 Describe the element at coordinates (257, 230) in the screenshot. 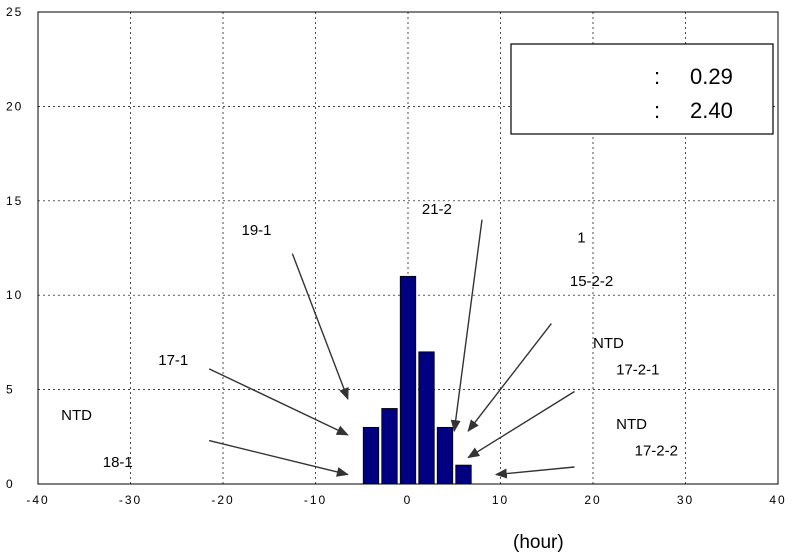

I see `annotation-label: 19-1` at that location.